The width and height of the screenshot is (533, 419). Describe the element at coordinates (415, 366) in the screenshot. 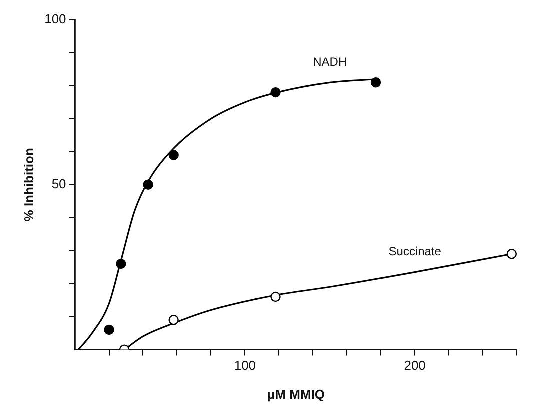

I see `x-tick-label: 200` at that location.